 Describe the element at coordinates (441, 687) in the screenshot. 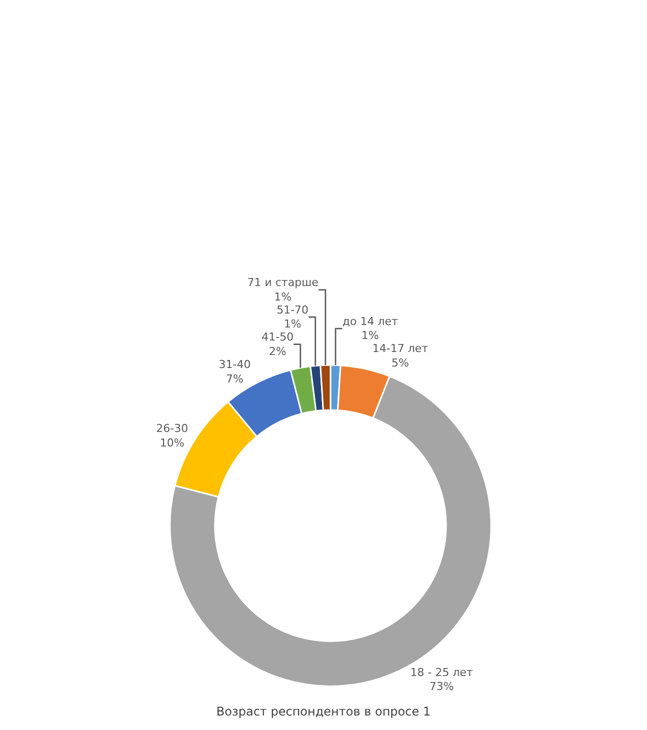

I see `data-label: 73%` at that location.